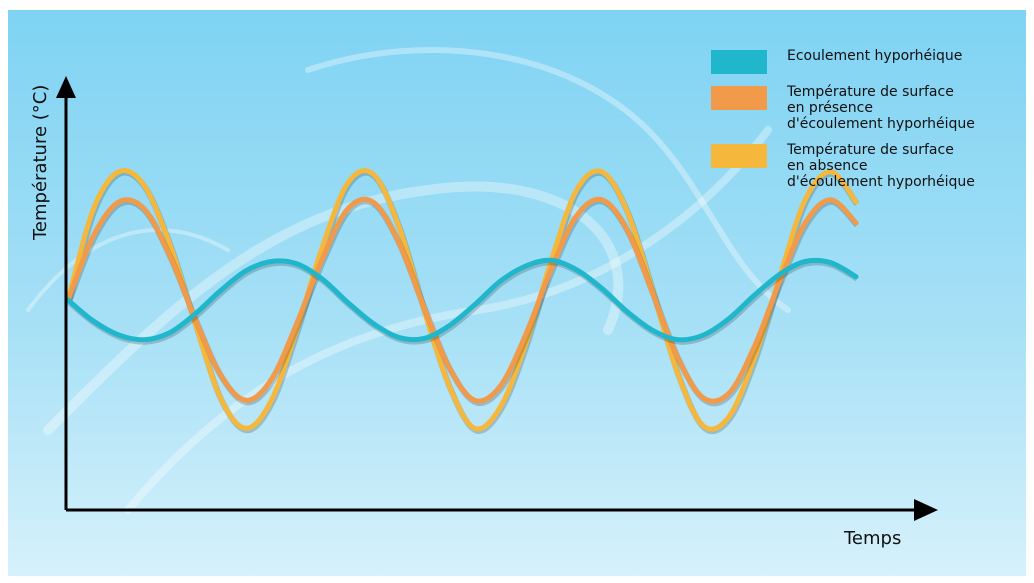 This screenshot has height=583, width=1034. Describe the element at coordinates (128, 270) in the screenshot. I see `decor-swirl` at that location.